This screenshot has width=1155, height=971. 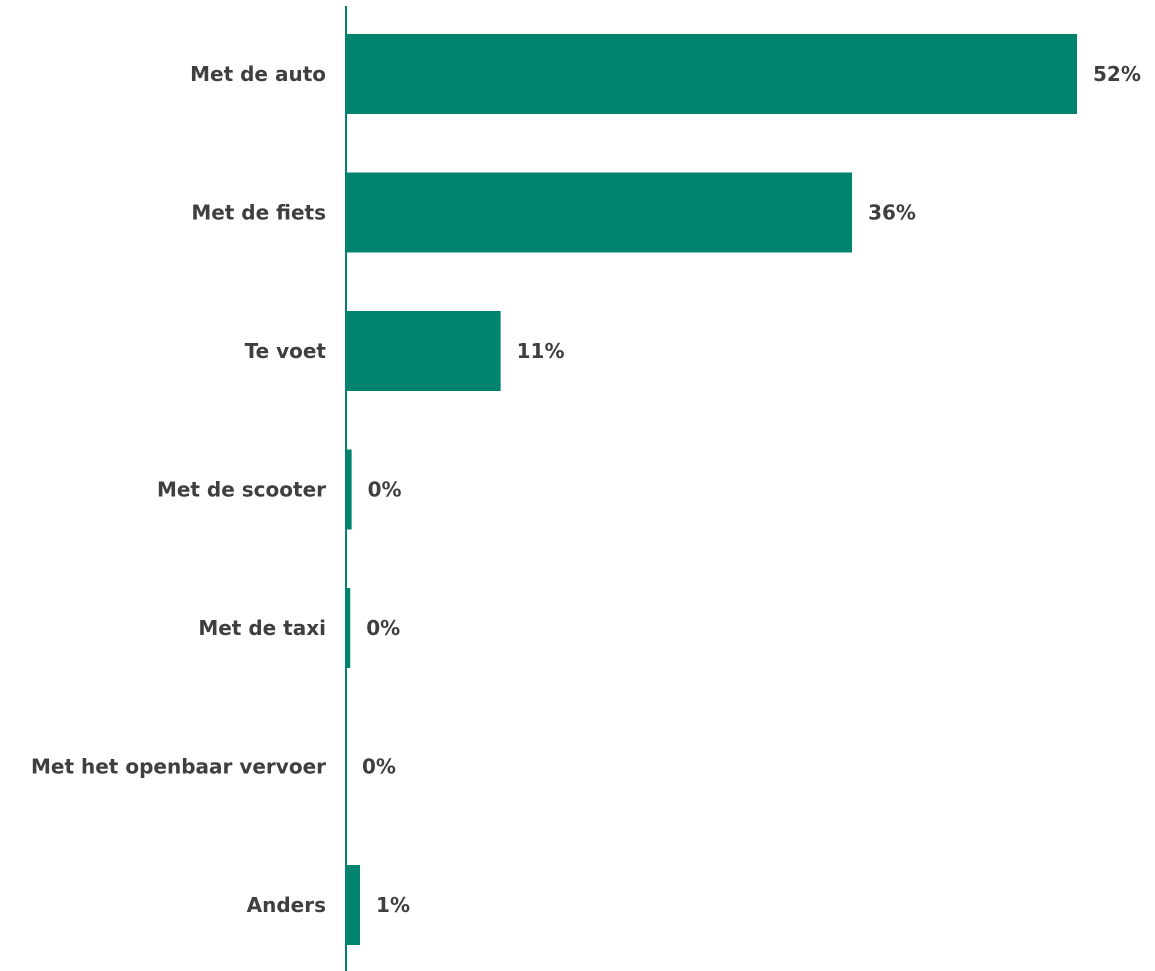 I want to click on value-label-5: 0%, so click(x=379, y=767).